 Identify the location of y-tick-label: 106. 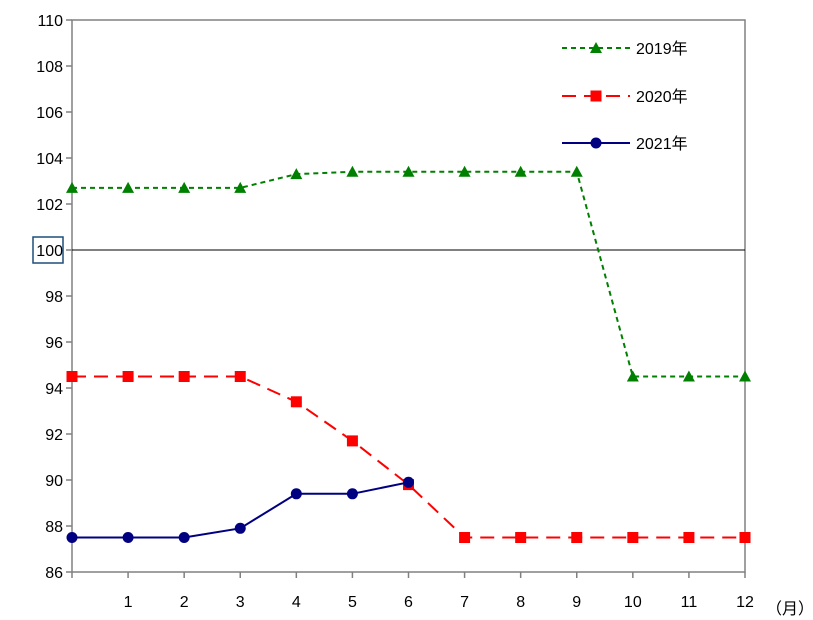
(49, 113).